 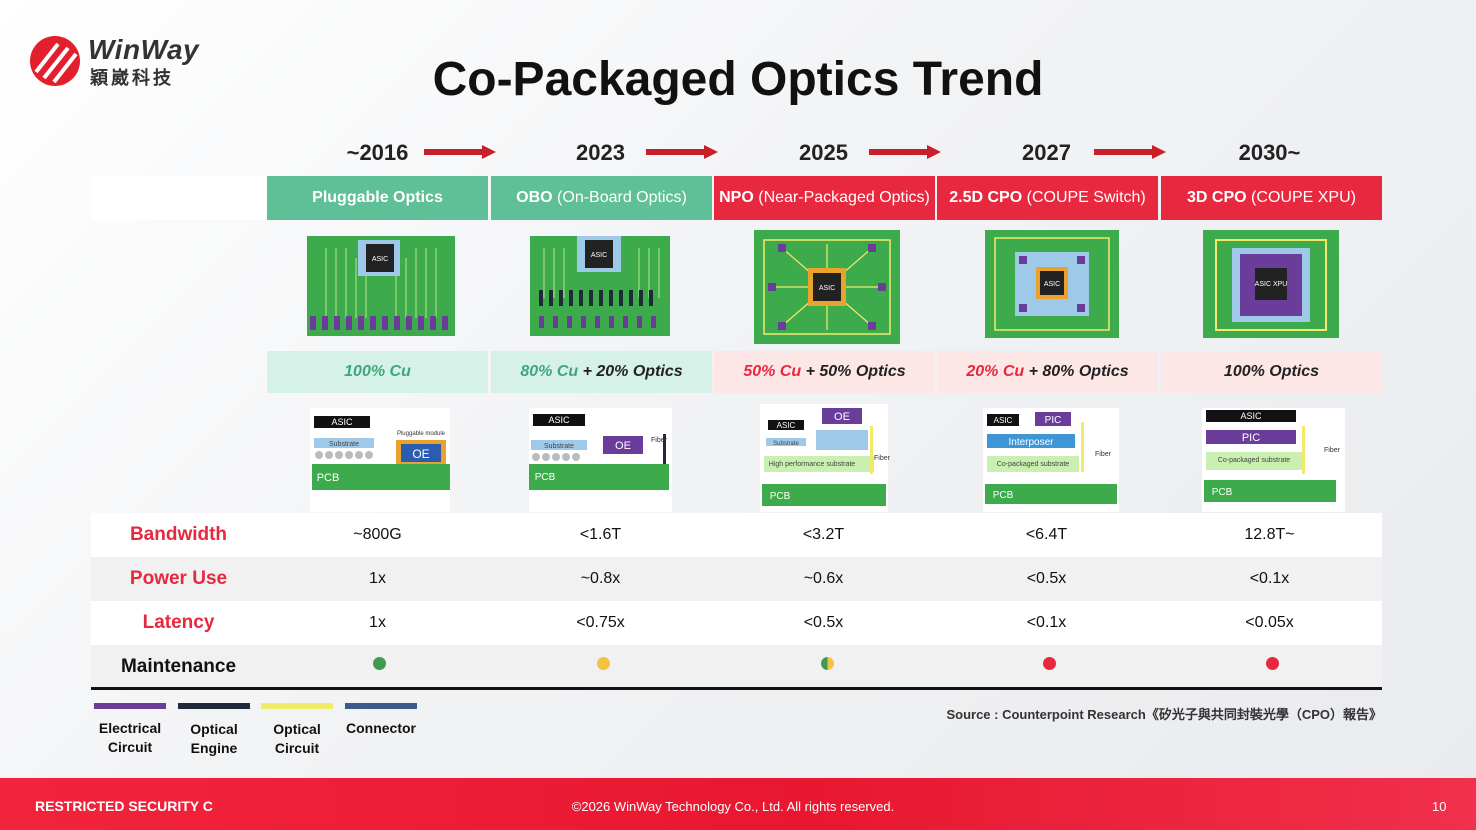 What do you see at coordinates (214, 738) in the screenshot?
I see `legend-label: Optical Engine` at bounding box center [214, 738].